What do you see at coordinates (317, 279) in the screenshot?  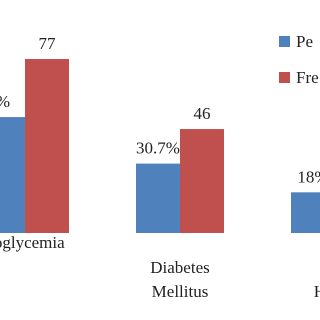 I see `x-tick-label: SeHyper` at bounding box center [317, 279].